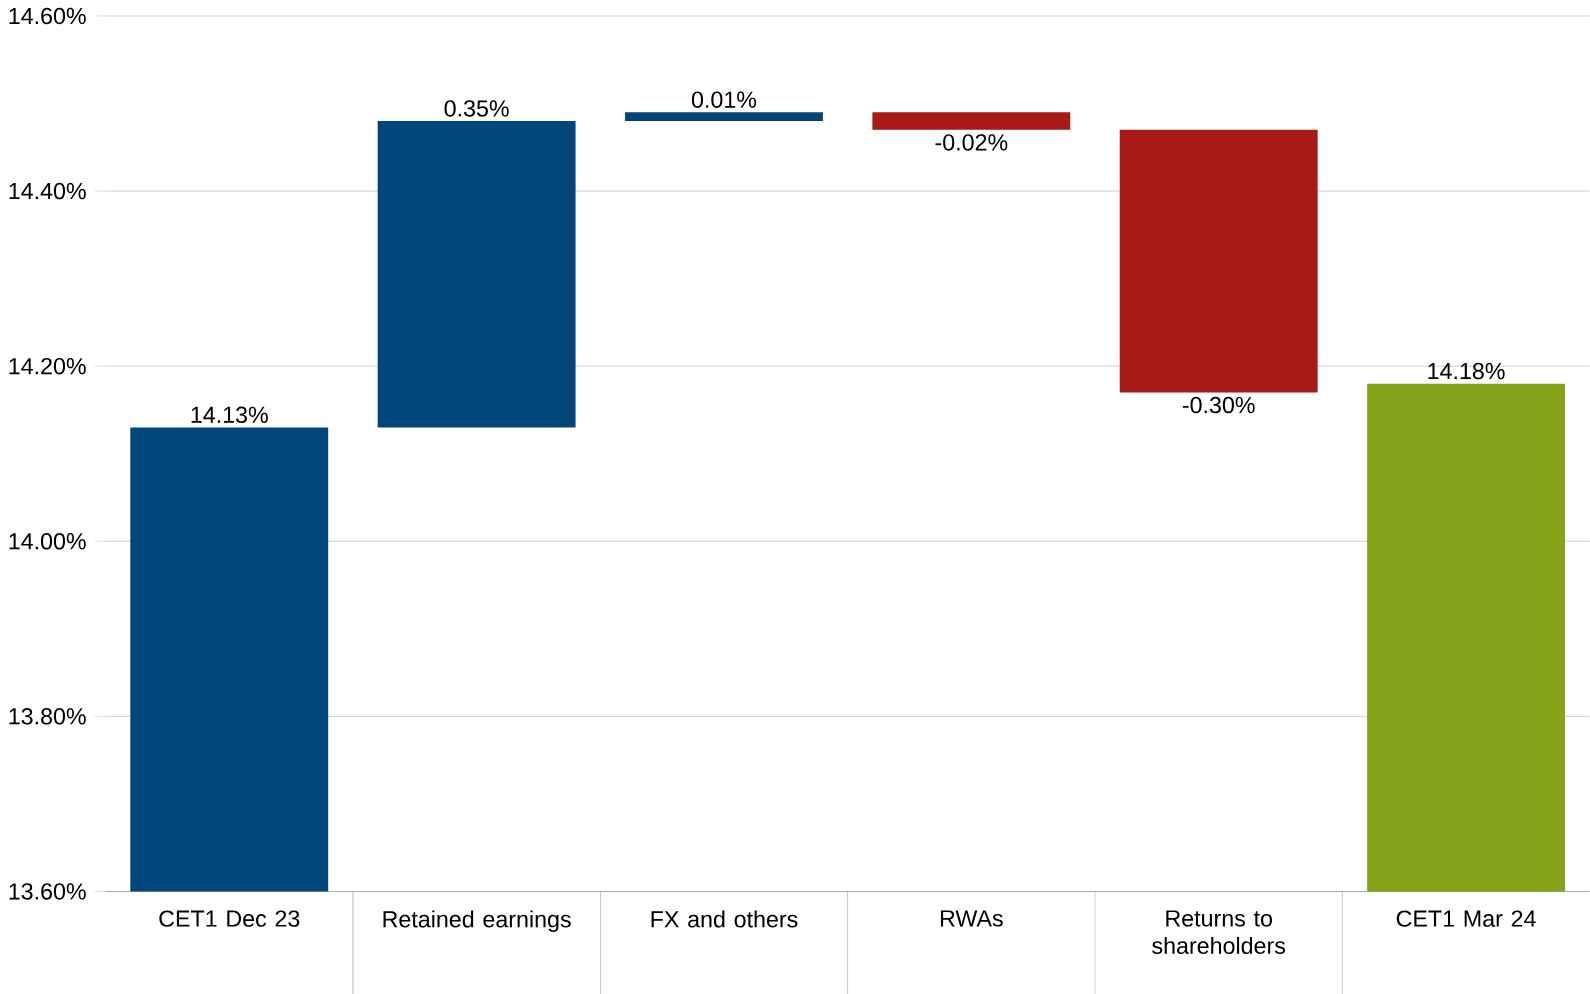 The width and height of the screenshot is (1590, 994). What do you see at coordinates (971, 918) in the screenshot?
I see `x-tick-label: RWAs` at bounding box center [971, 918].